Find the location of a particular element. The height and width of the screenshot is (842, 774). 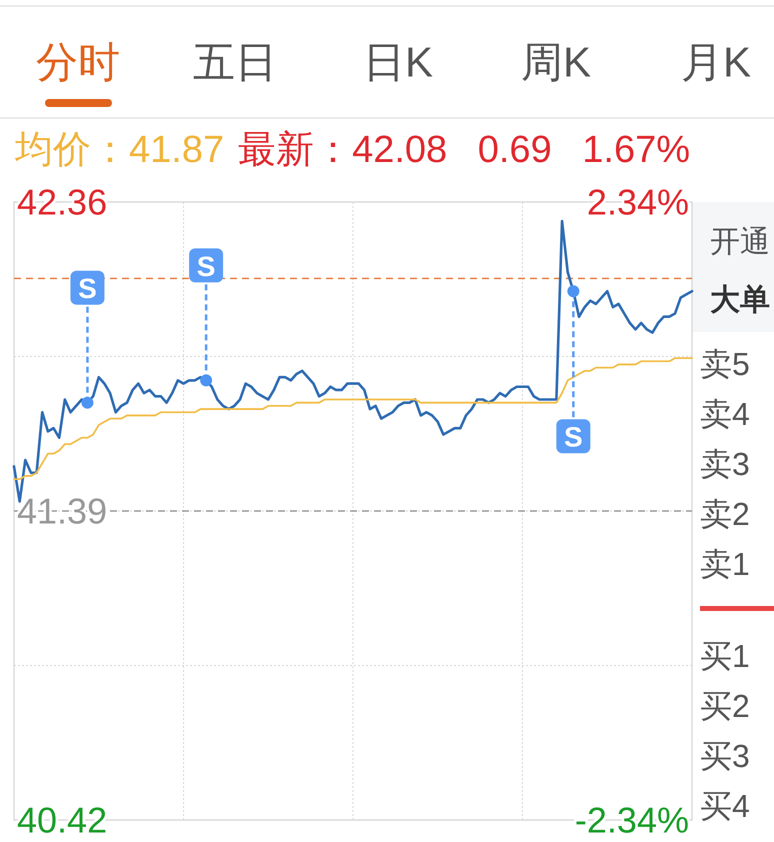

text: 日K is located at coordinates (398, 62).